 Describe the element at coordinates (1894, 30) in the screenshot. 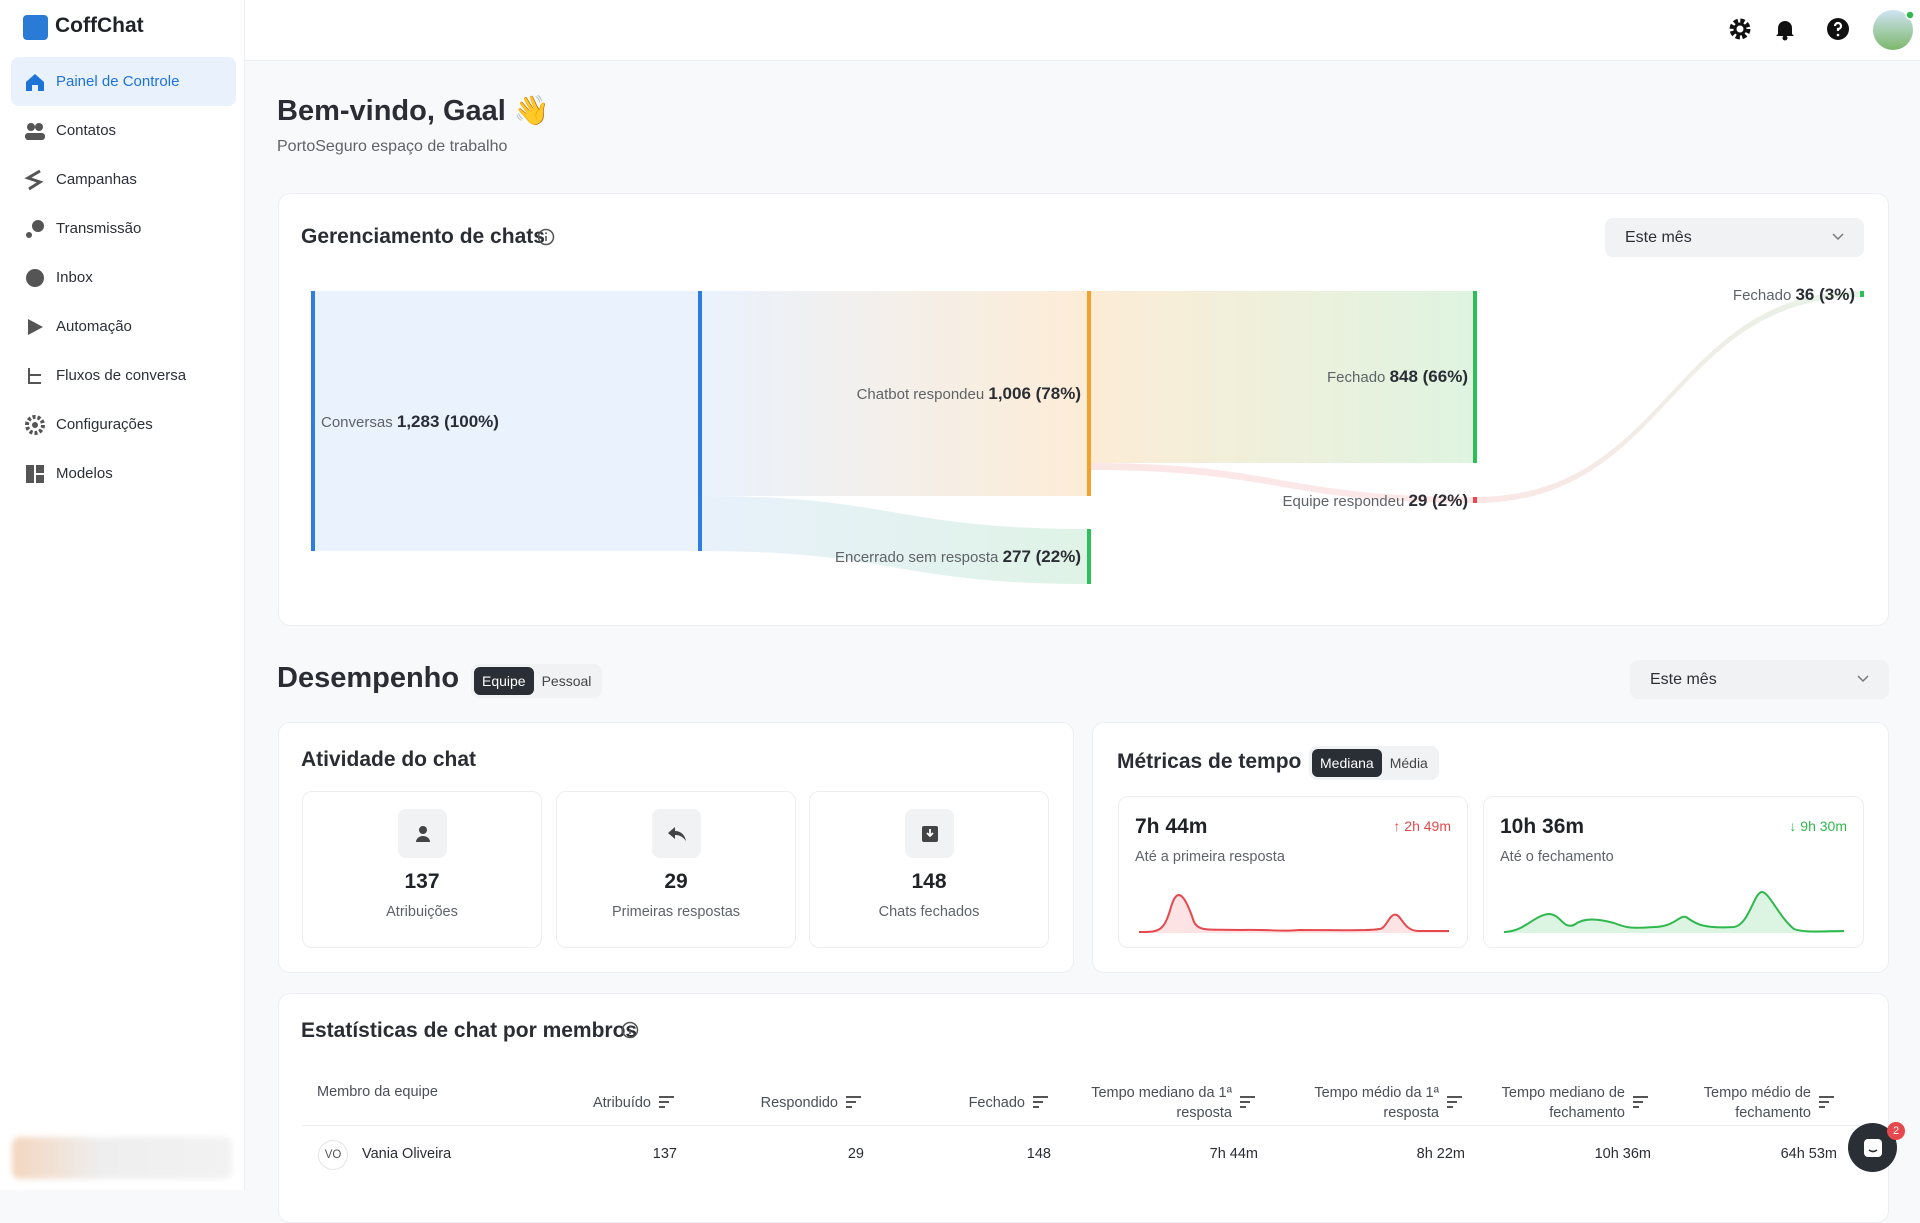

I see `user-avatar` at that location.